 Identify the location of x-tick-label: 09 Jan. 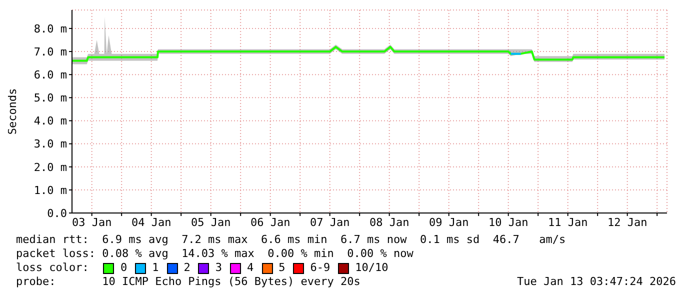
(448, 222).